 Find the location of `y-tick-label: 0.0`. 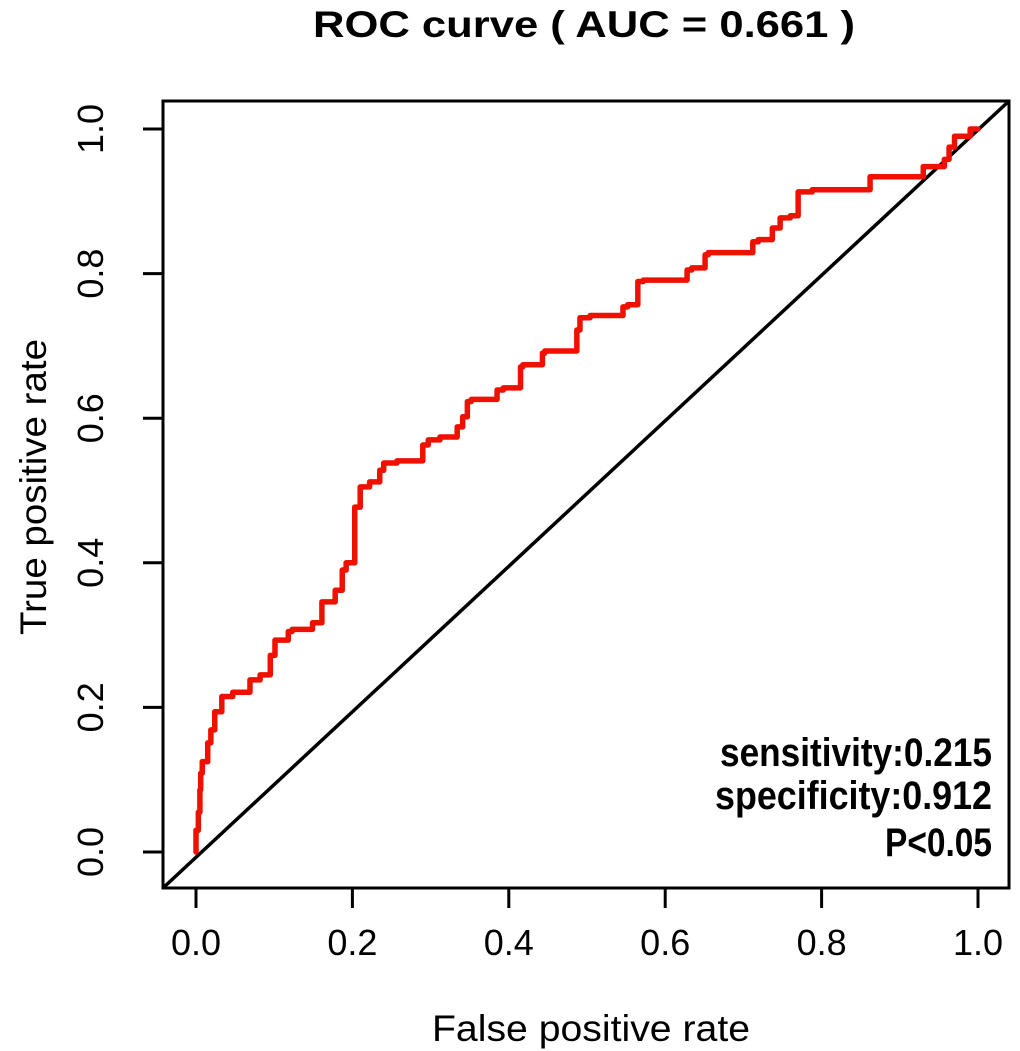

y-tick-label: 0.0 is located at coordinates (90, 852).